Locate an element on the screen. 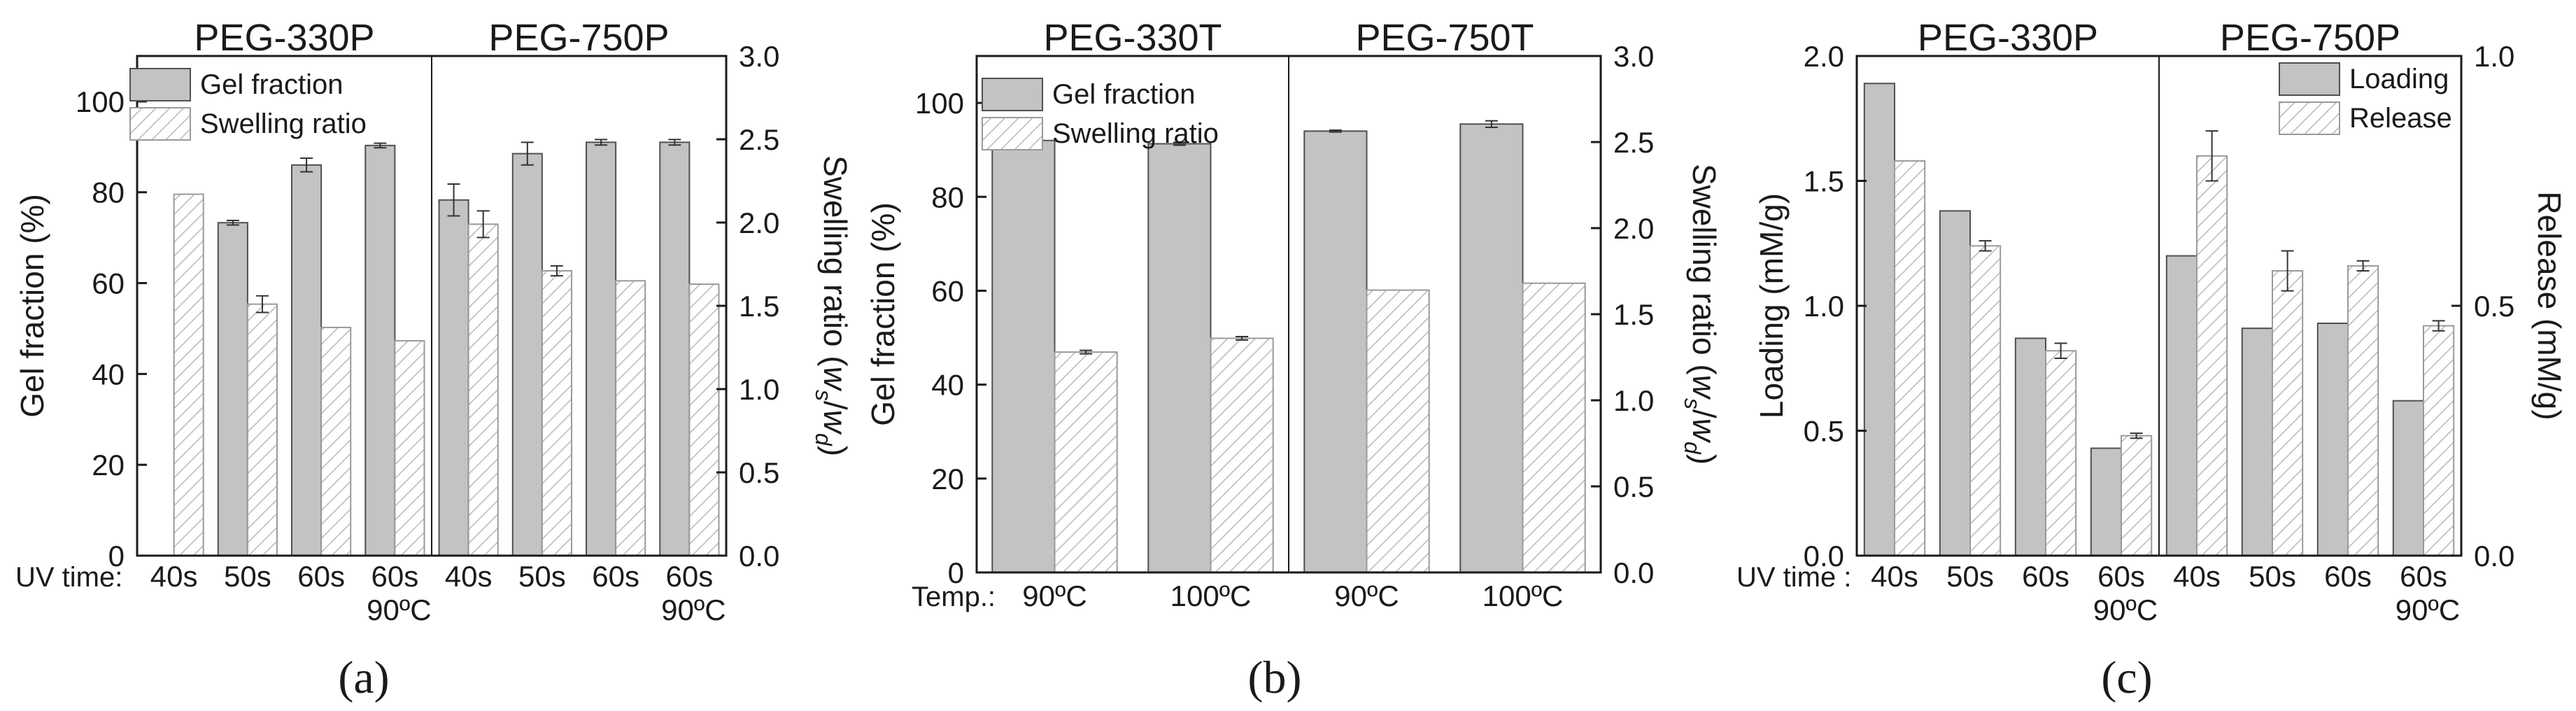 This screenshot has width=2576, height=711. y2-tick-label: 0.5 is located at coordinates (1633, 486).